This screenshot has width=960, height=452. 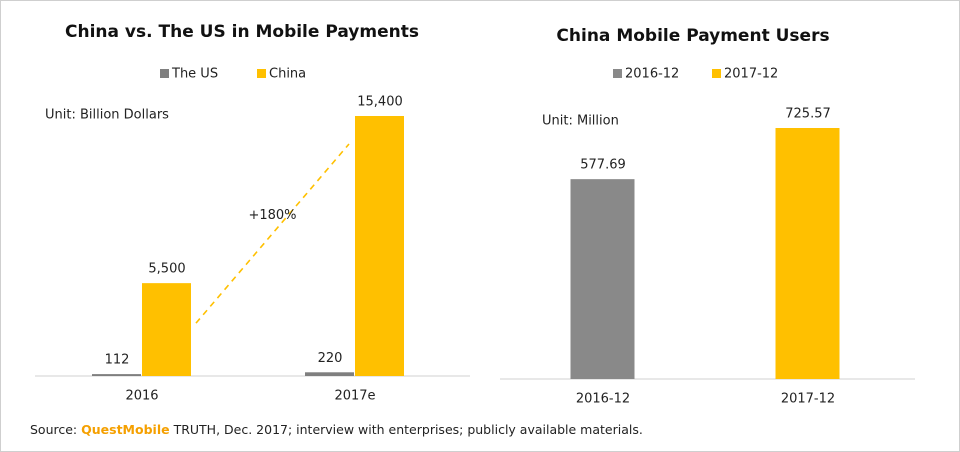 What do you see at coordinates (53, 429) in the screenshot?
I see `source-prefix: Source:` at bounding box center [53, 429].